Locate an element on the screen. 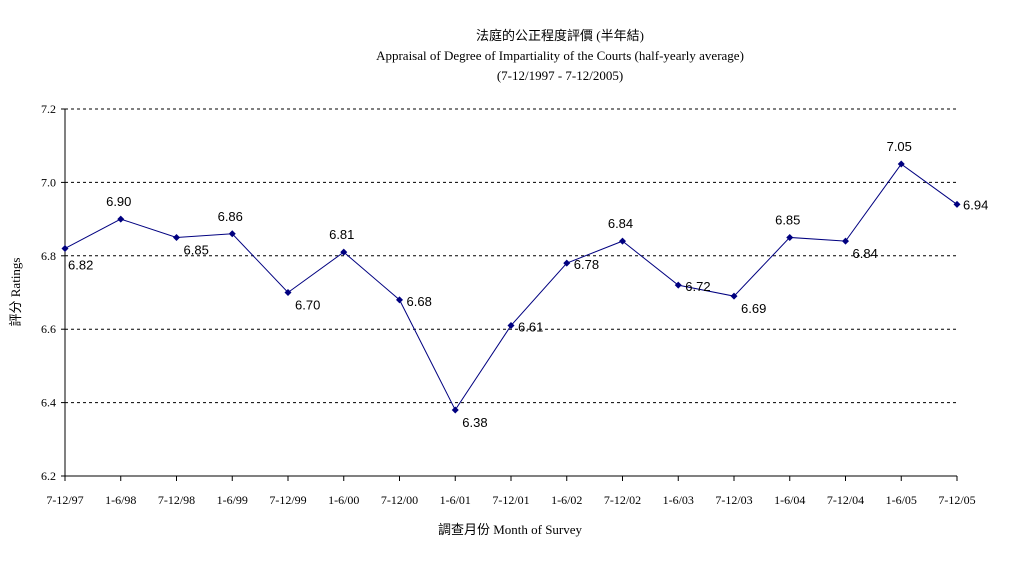 The image size is (1020, 561). x-tick-label: 1-6/00 is located at coordinates (343, 500).